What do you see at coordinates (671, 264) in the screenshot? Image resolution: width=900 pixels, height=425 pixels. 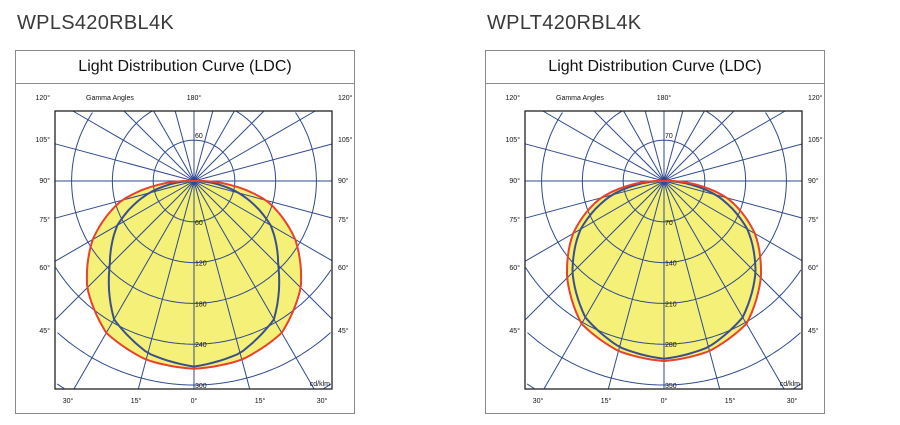 I see `ring-label: 140` at bounding box center [671, 264].